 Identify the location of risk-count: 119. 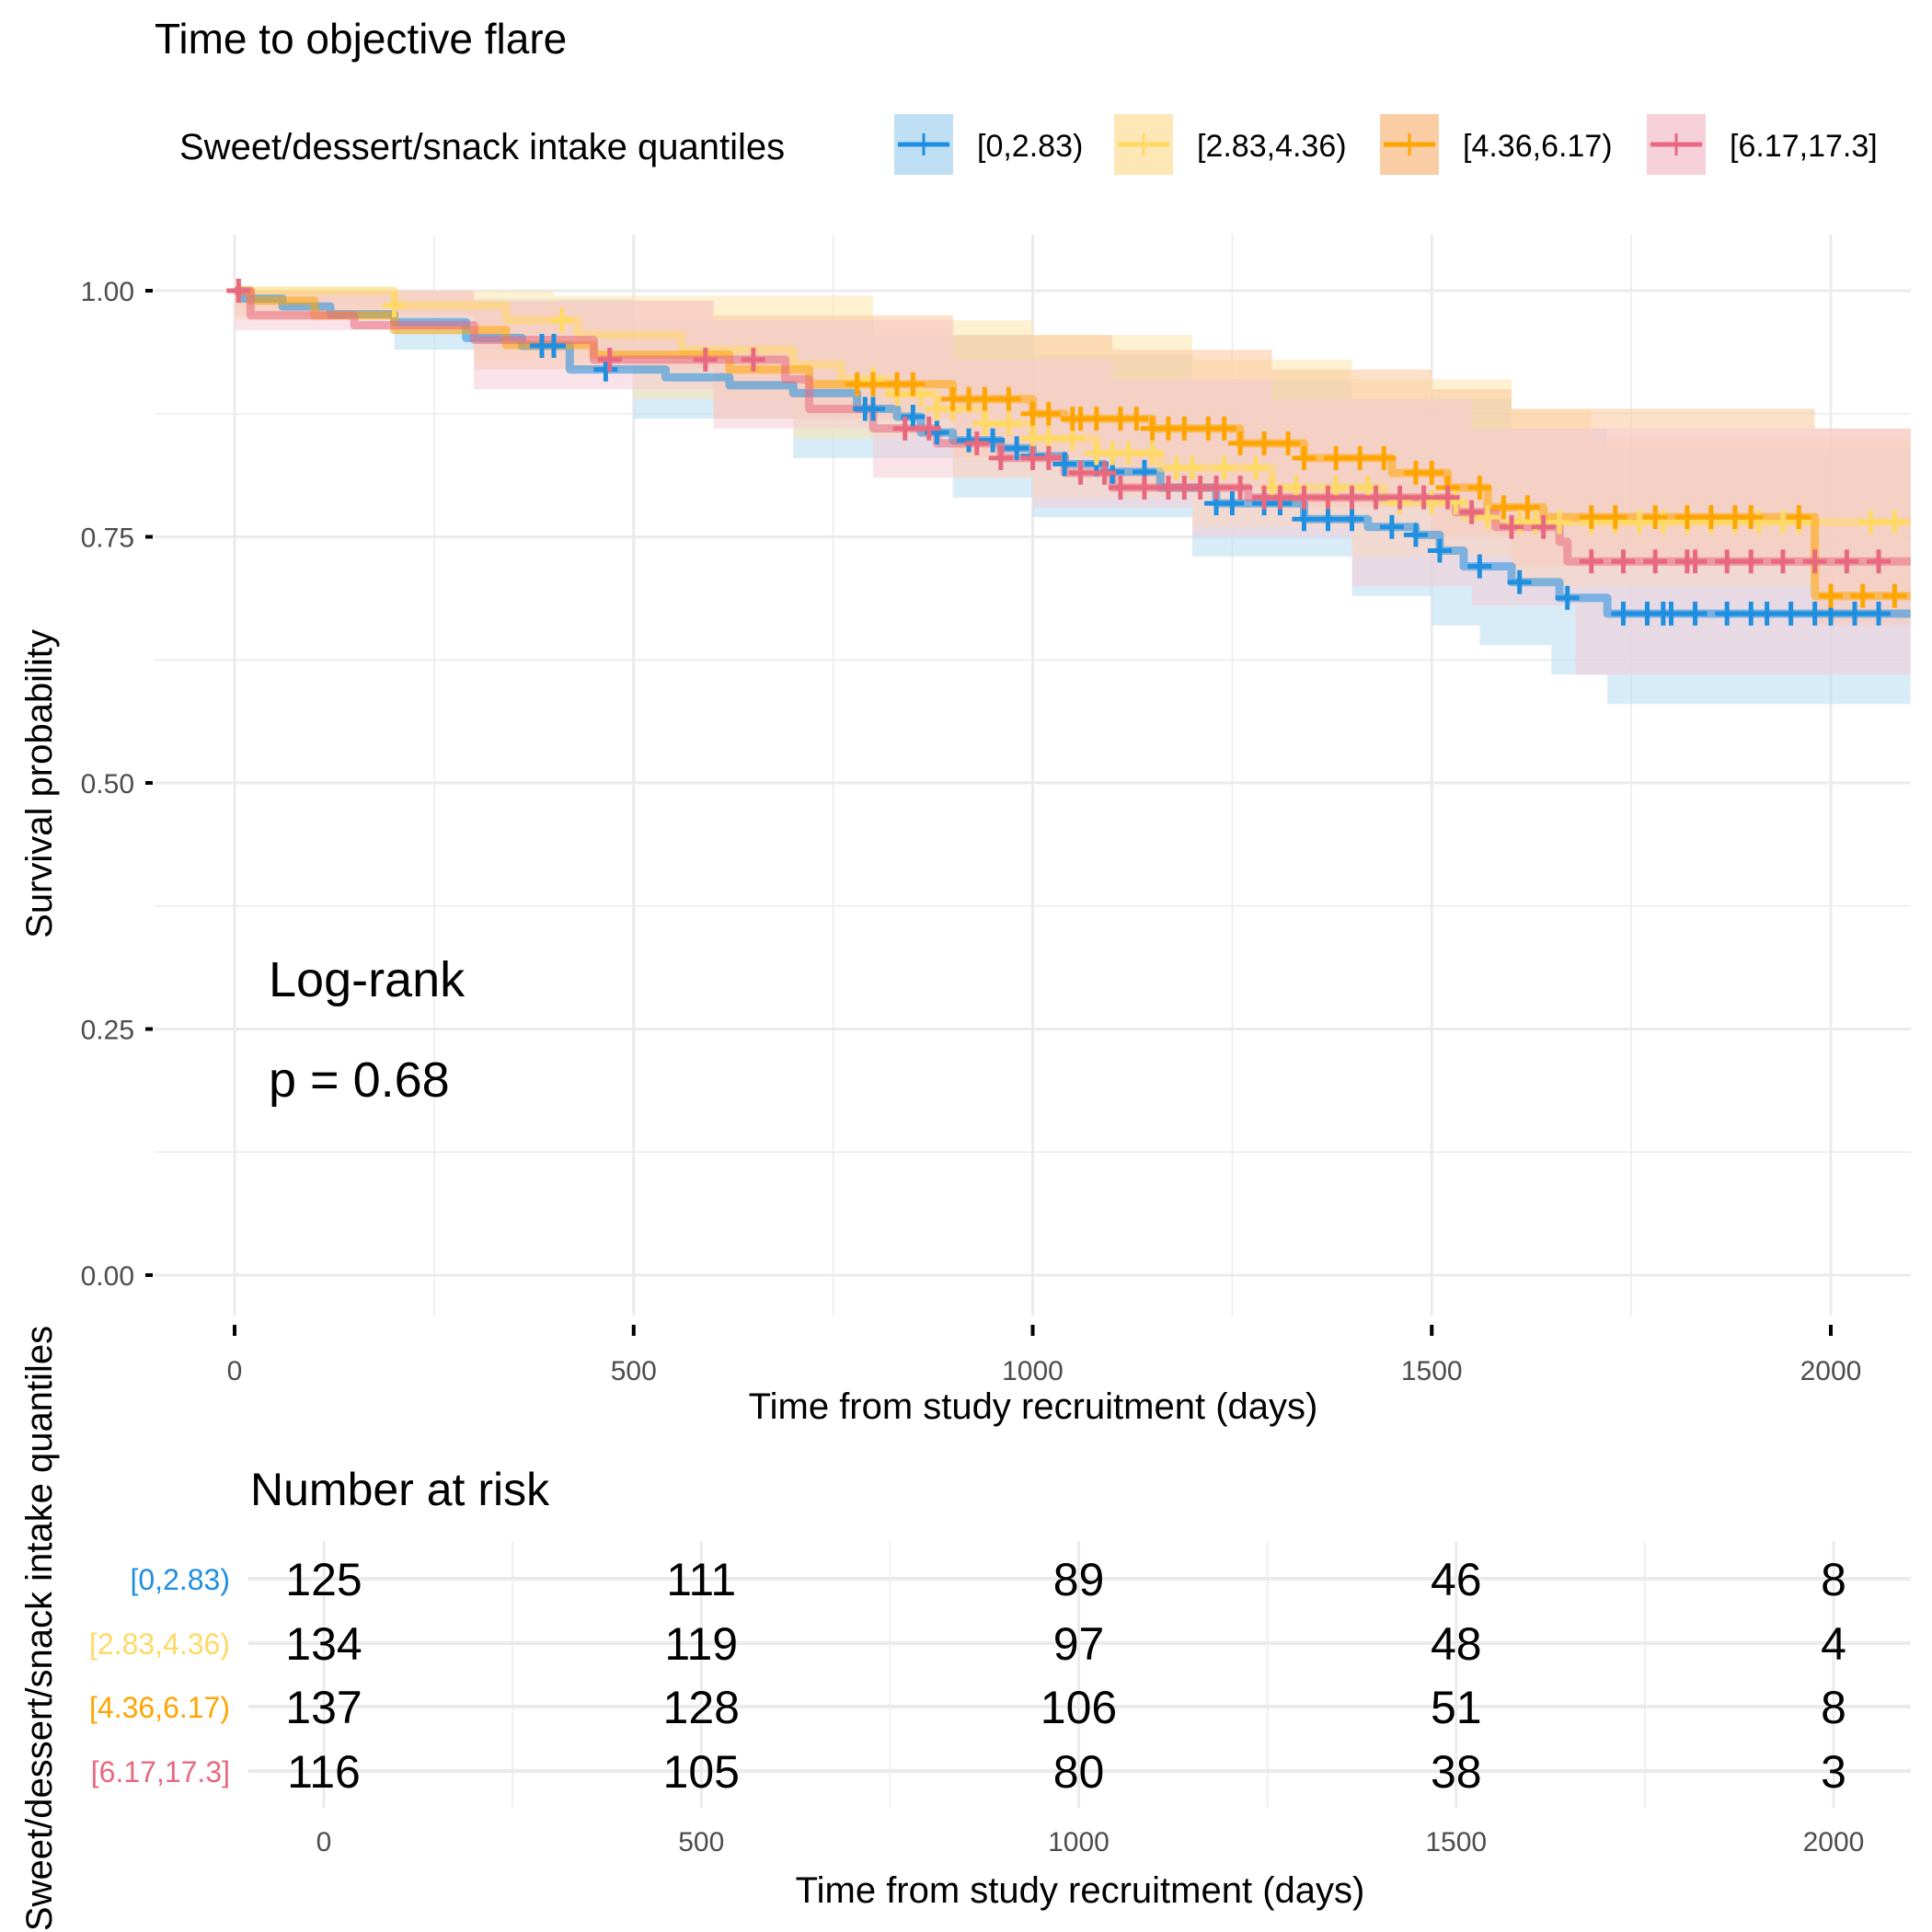
(701, 1644).